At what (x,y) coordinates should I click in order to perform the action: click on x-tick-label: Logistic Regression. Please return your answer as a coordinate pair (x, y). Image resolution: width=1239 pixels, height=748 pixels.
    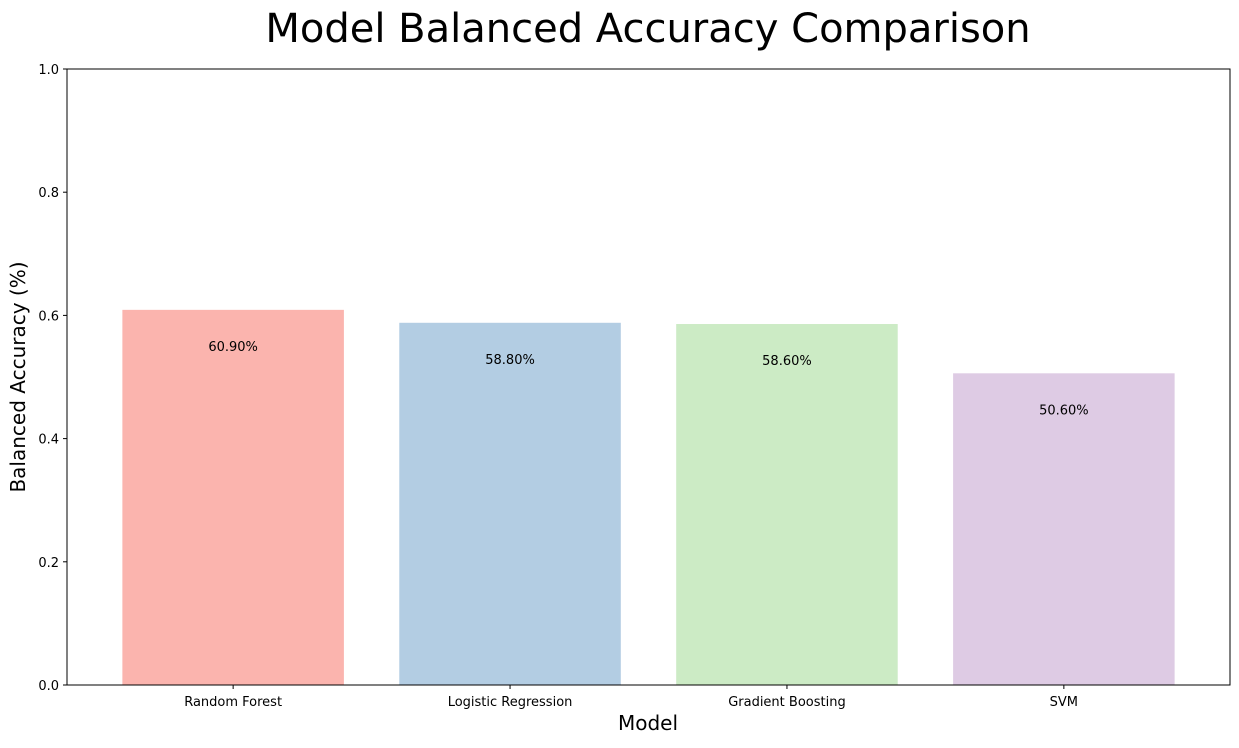
    Looking at the image, I should click on (510, 702).